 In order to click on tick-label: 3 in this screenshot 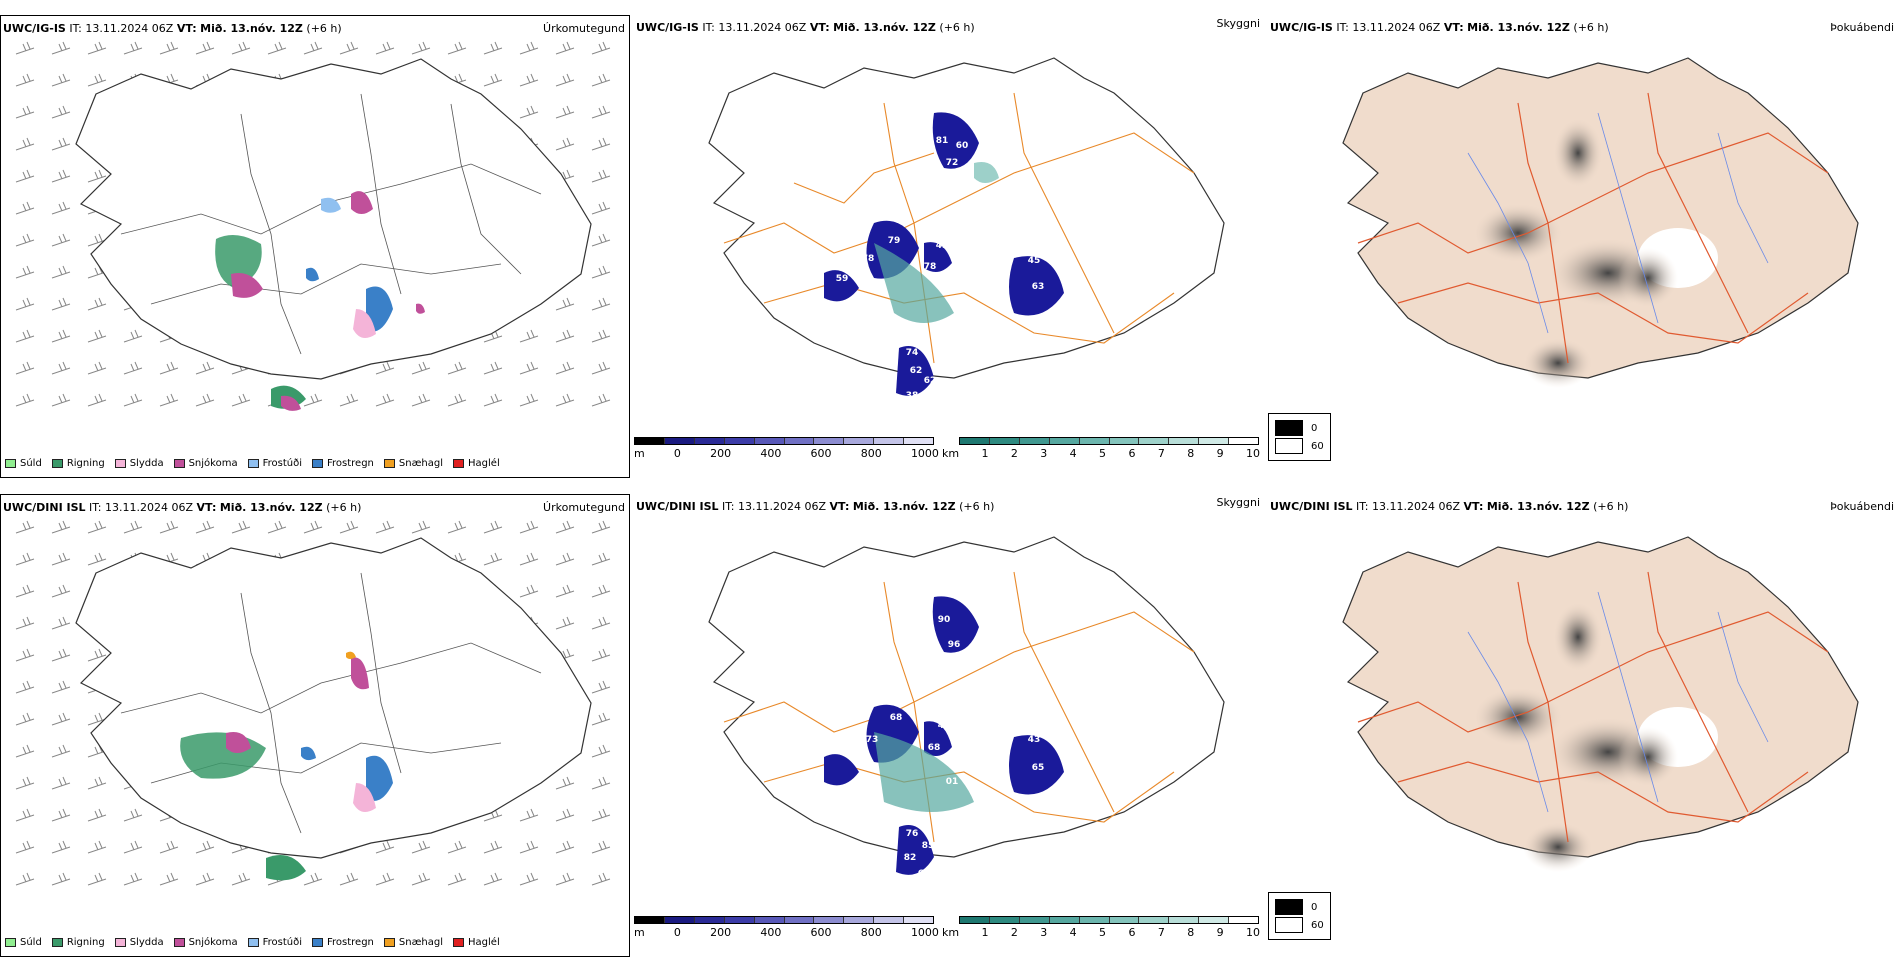, I will do `click(1044, 453)`.